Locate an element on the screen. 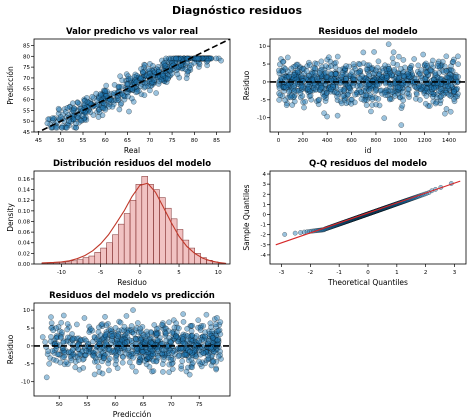 Image resolution: width=474 pixels, height=420 pixels. y-tick-label: 0.02 is located at coordinates (24, 254).